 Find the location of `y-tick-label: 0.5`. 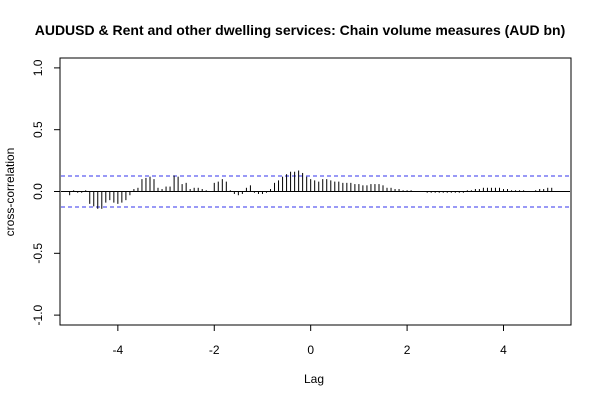

y-tick-label: 0.5 is located at coordinates (38, 129).